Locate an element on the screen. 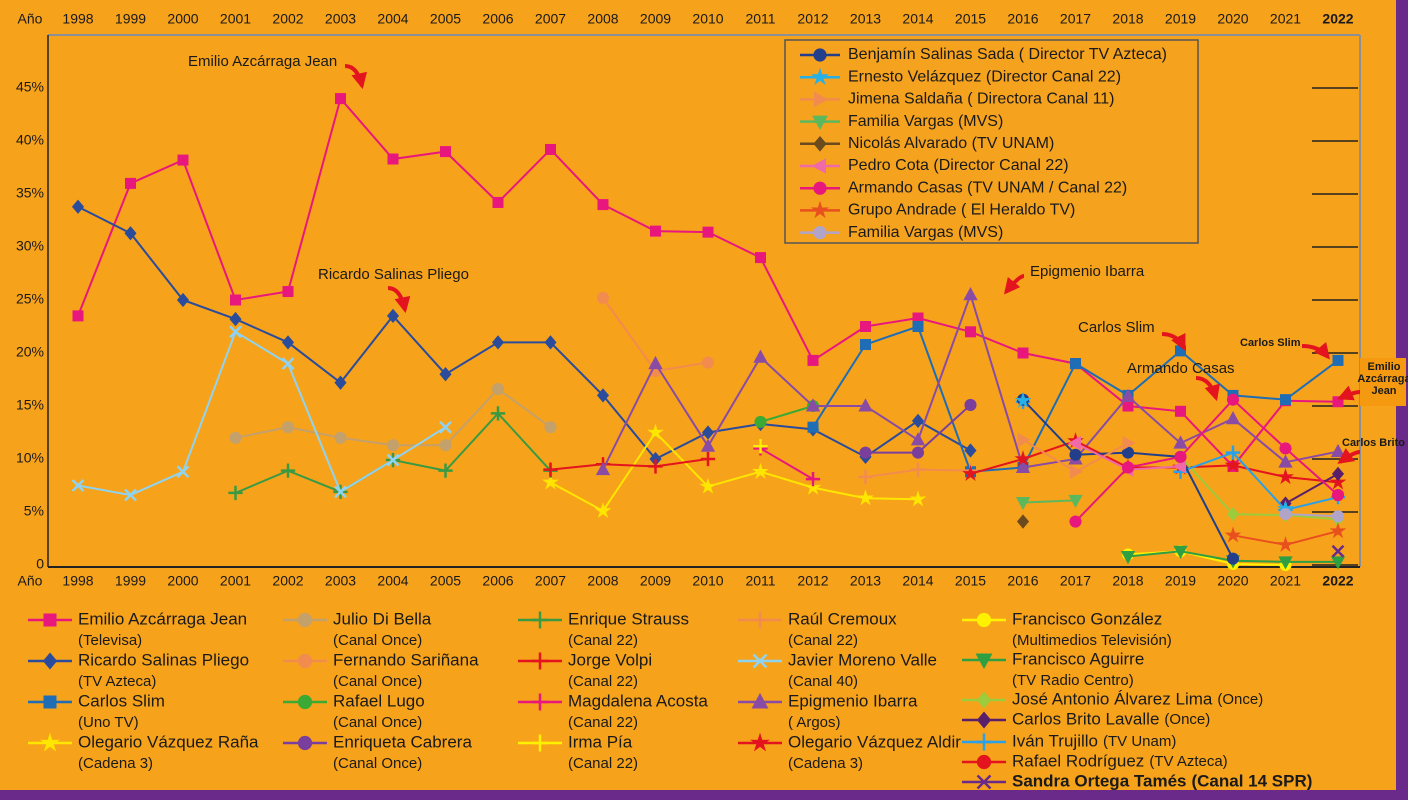 This screenshot has width=1408, height=800. y-tick-label: 40% is located at coordinates (30, 140).